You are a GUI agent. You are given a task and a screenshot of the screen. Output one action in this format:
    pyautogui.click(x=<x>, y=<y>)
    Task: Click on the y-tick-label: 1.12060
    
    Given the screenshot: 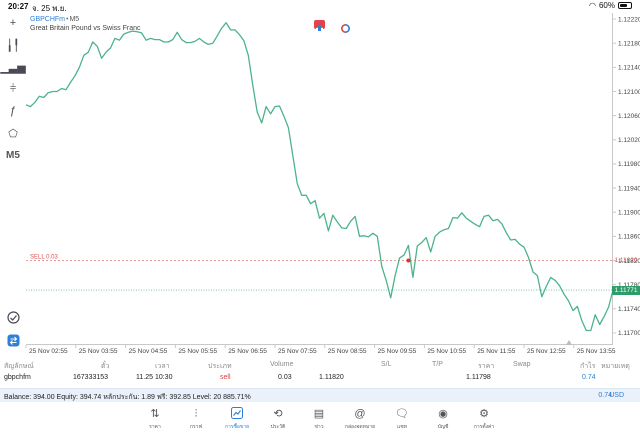 What is the action you would take?
    pyautogui.click(x=629, y=116)
    